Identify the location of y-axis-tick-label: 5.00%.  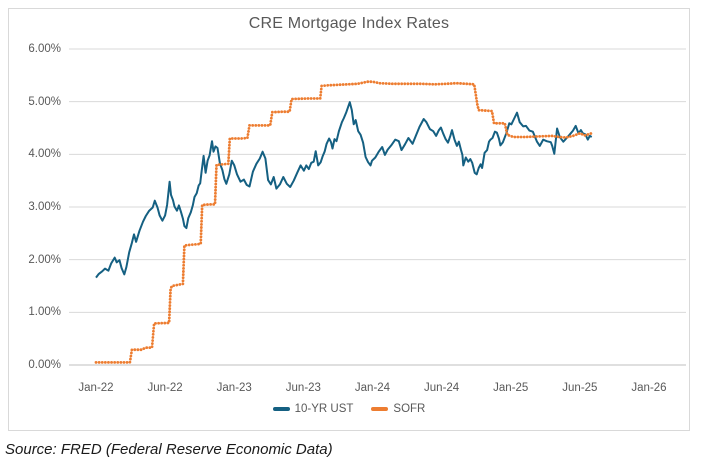
(44, 101).